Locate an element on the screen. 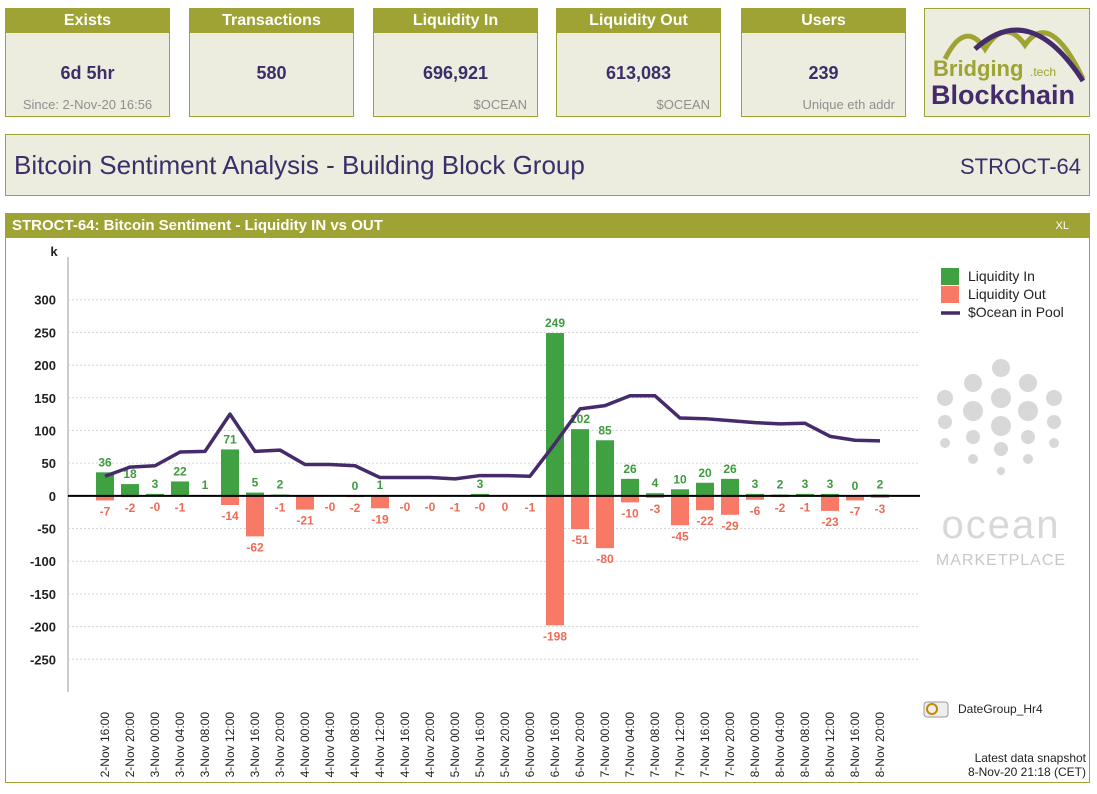 Image resolution: width=1097 pixels, height=794 pixels. data-label: 18 is located at coordinates (130, 474).